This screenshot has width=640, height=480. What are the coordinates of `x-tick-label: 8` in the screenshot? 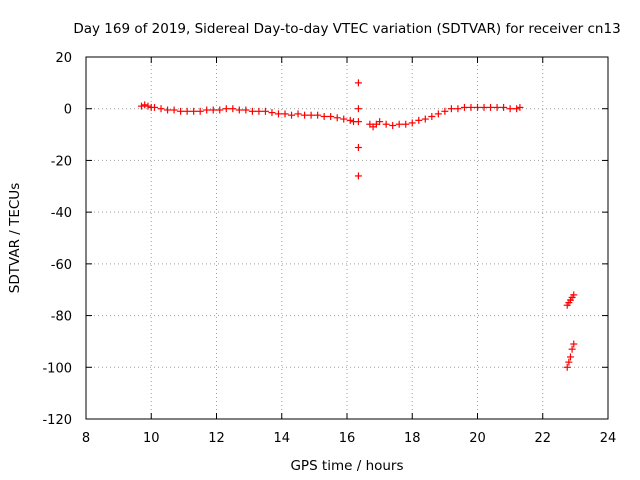 It's located at (86, 438).